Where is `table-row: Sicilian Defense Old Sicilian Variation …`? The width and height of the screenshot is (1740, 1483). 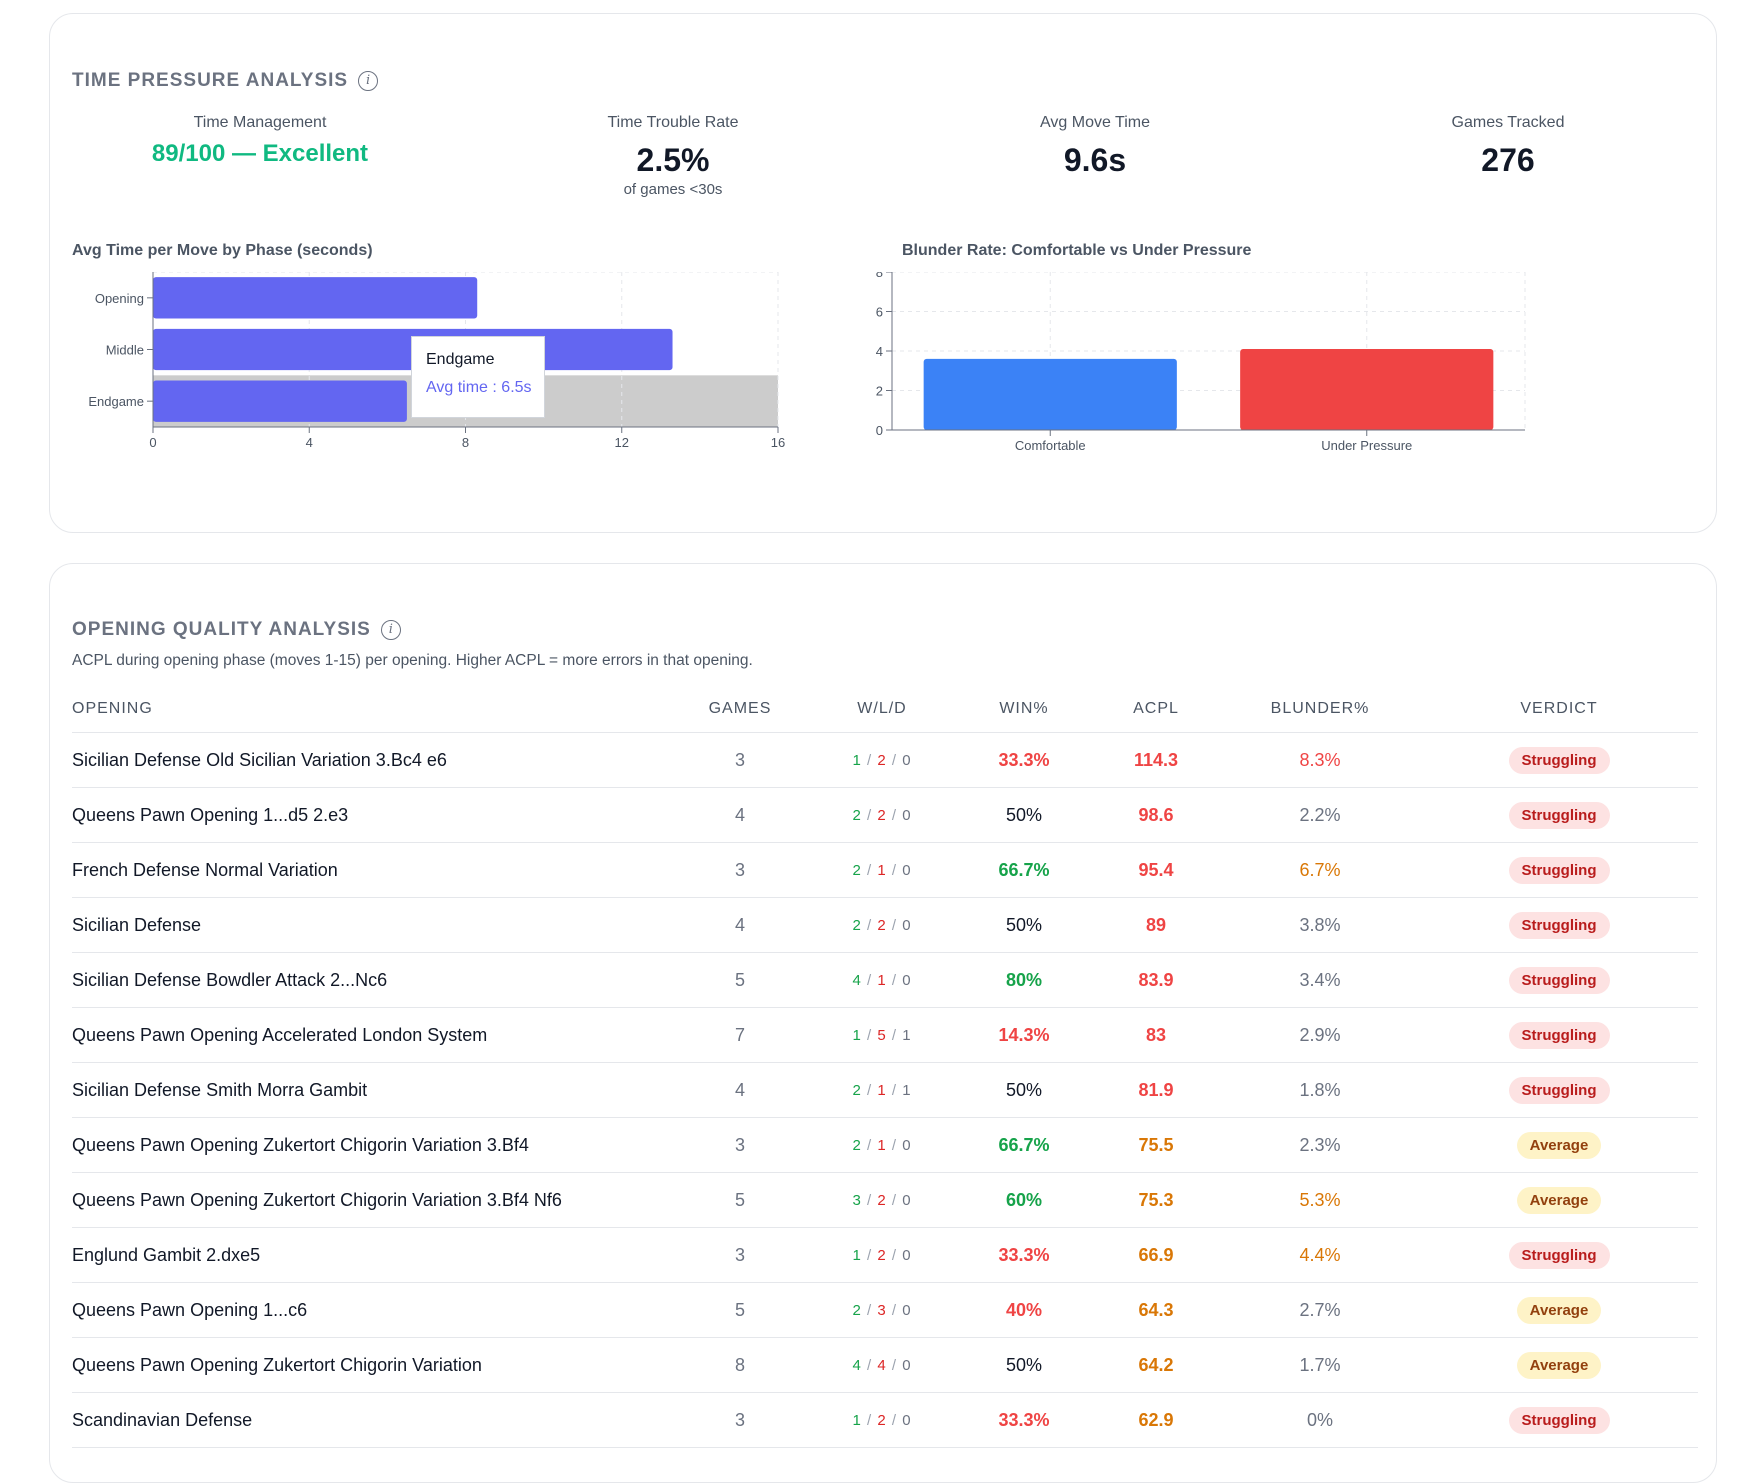 table-row: Sicilian Defense Old Sicilian Variation … is located at coordinates (885, 760).